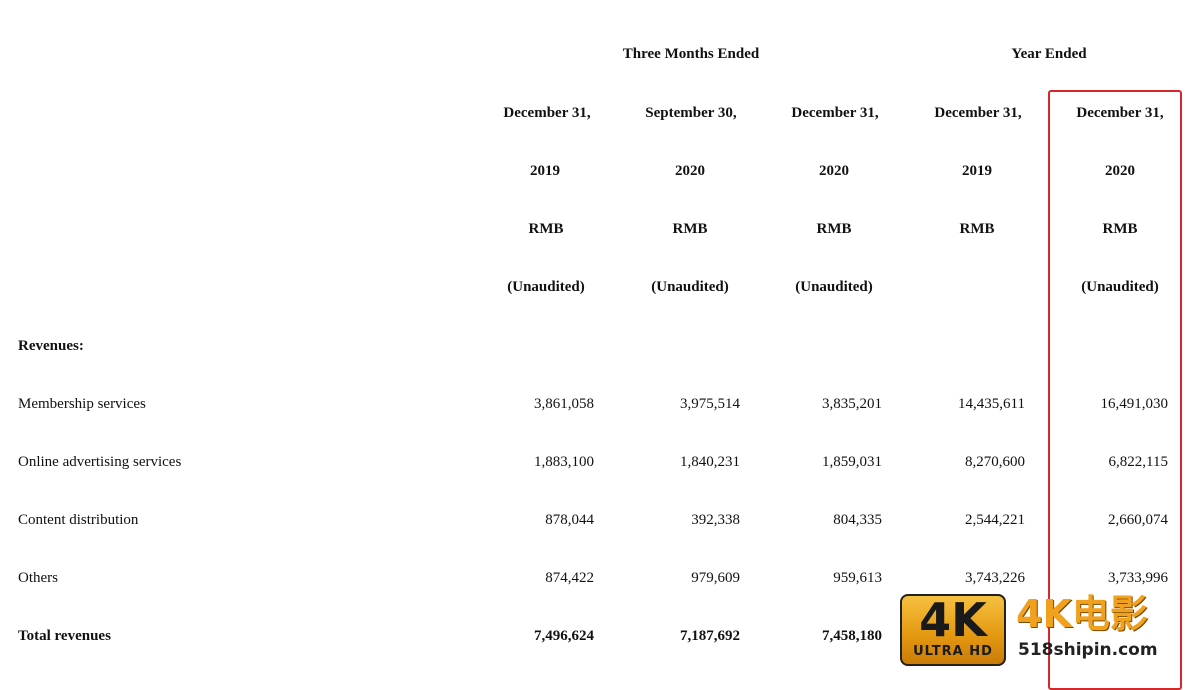 Image resolution: width=1200 pixels, height=690 pixels. I want to click on table-cell: 1,840,231, so click(710, 462).